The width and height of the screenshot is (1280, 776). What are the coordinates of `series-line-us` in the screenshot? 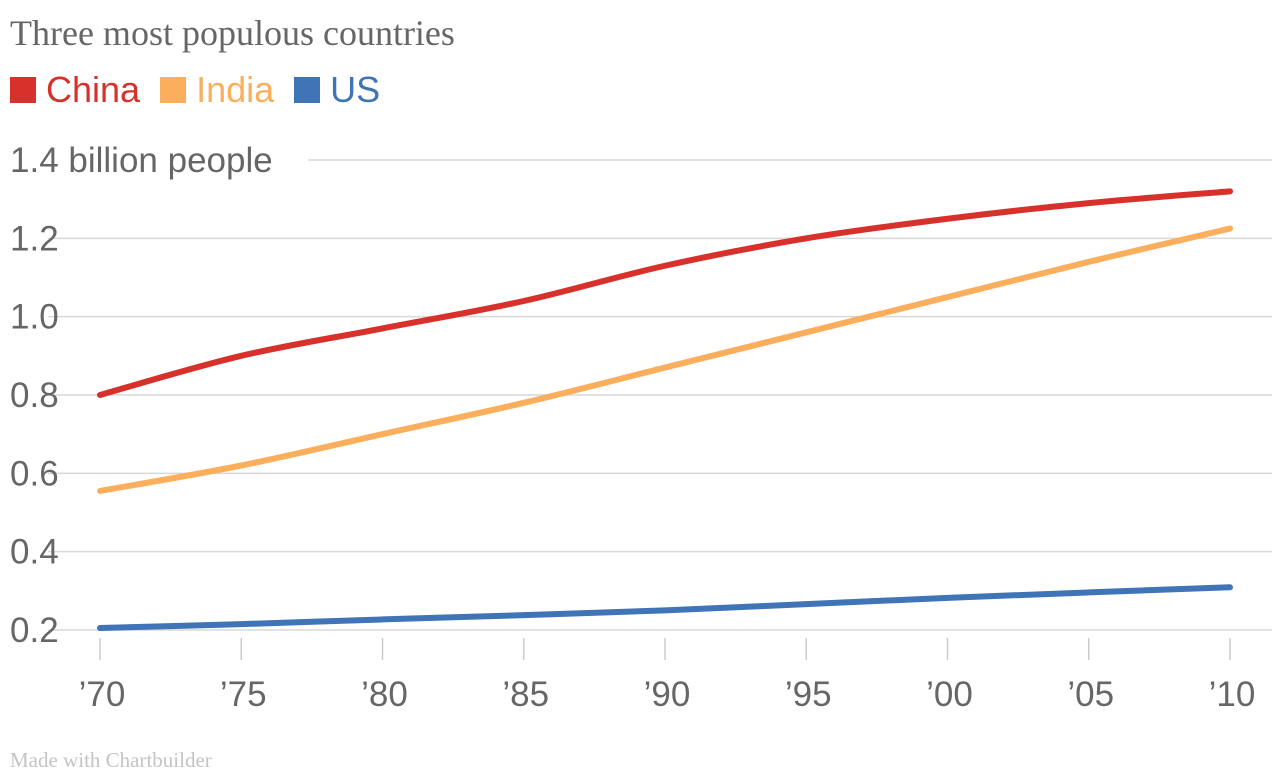 It's located at (665, 608).